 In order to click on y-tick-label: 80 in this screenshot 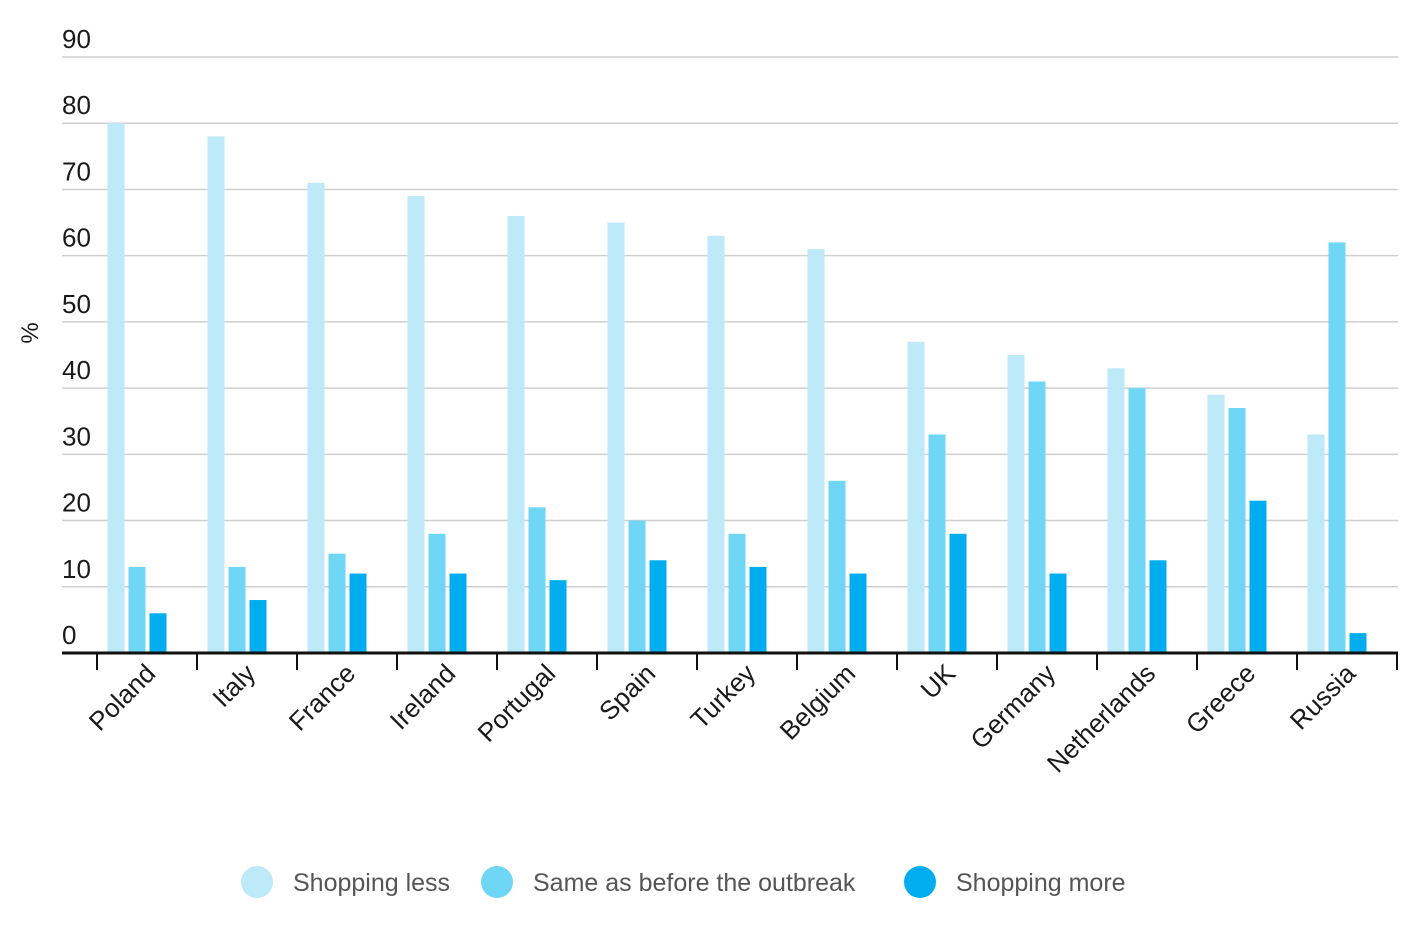, I will do `click(76, 105)`.